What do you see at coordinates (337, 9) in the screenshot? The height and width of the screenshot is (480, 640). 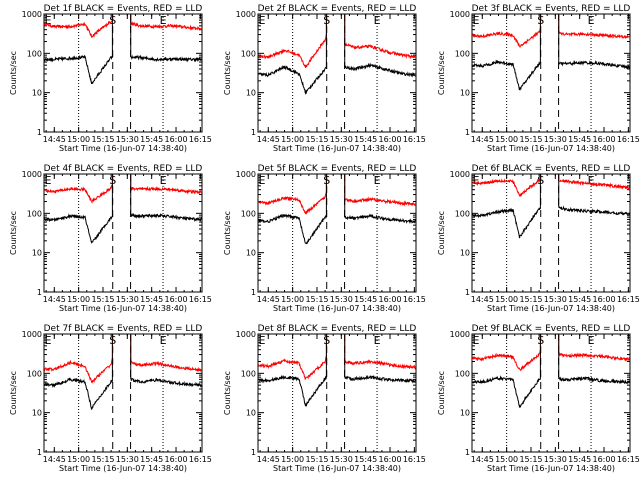 I see `panel-title: Det 2f BLACK = Events, RED = LLD` at bounding box center [337, 9].